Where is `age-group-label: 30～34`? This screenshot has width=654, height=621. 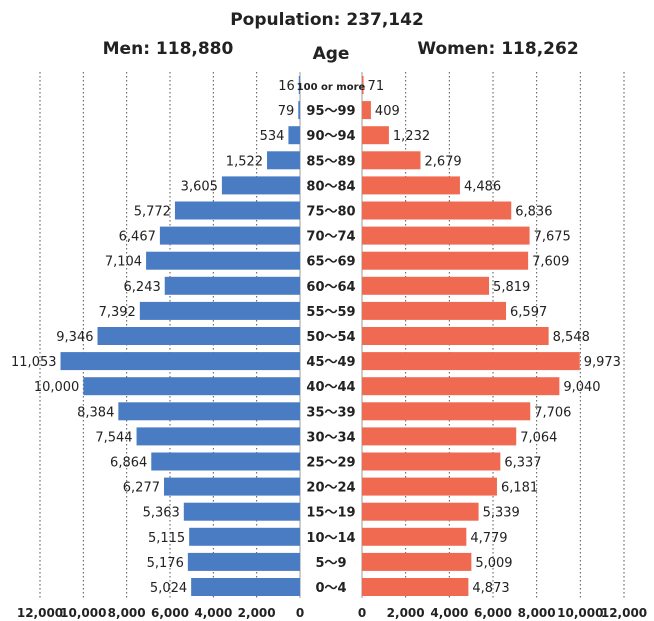
age-group-label: 30～34 is located at coordinates (330, 437).